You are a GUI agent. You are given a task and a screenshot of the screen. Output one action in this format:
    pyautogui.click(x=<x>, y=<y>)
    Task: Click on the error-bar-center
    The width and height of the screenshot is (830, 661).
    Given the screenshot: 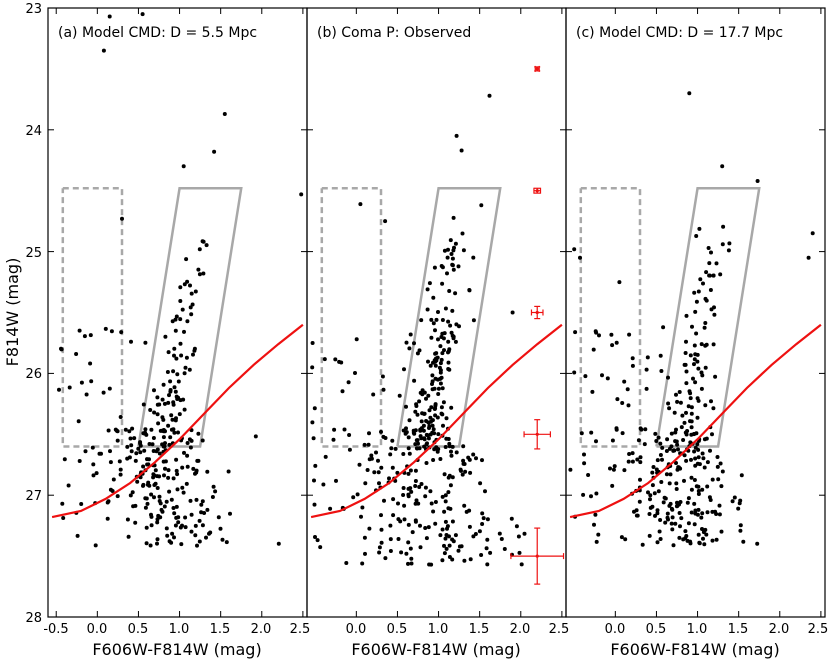 What is the action you would take?
    pyautogui.click(x=537, y=191)
    